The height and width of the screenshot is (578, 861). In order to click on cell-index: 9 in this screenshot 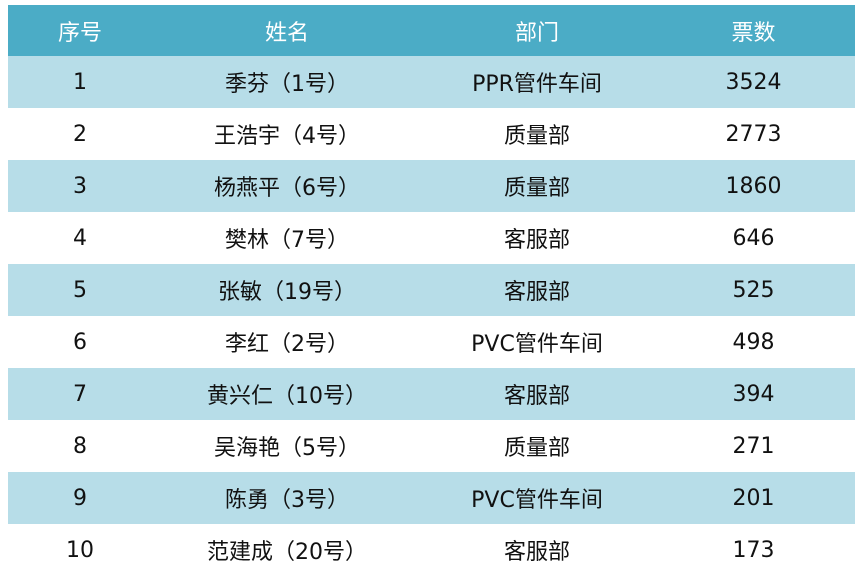, I will do `click(80, 498)`.